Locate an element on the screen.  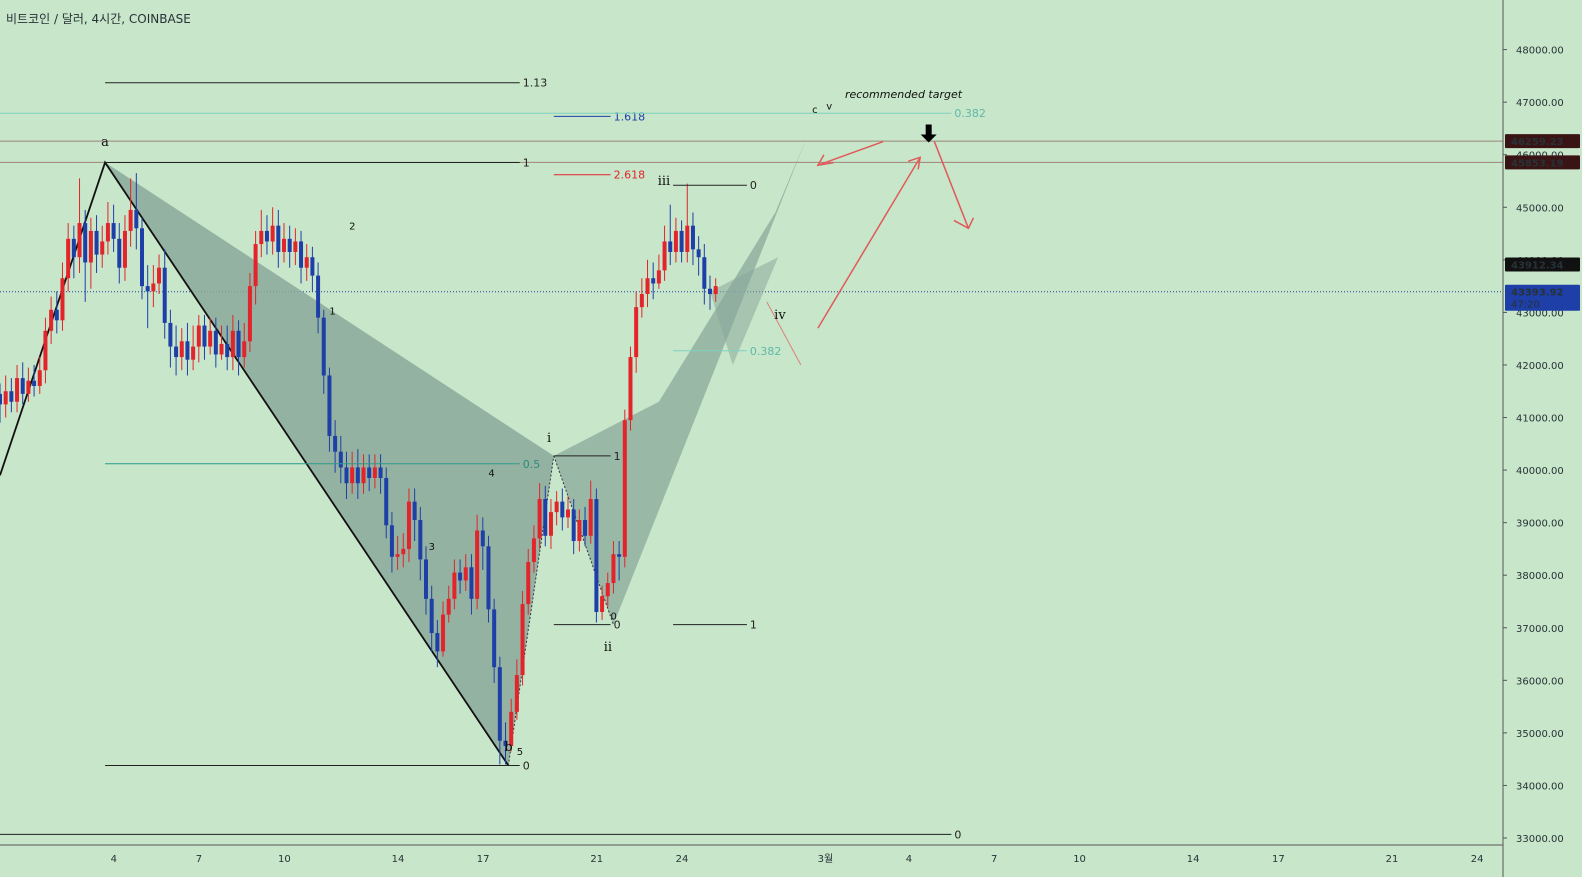
y-tick-label: 35000.00 is located at coordinates (1540, 734).